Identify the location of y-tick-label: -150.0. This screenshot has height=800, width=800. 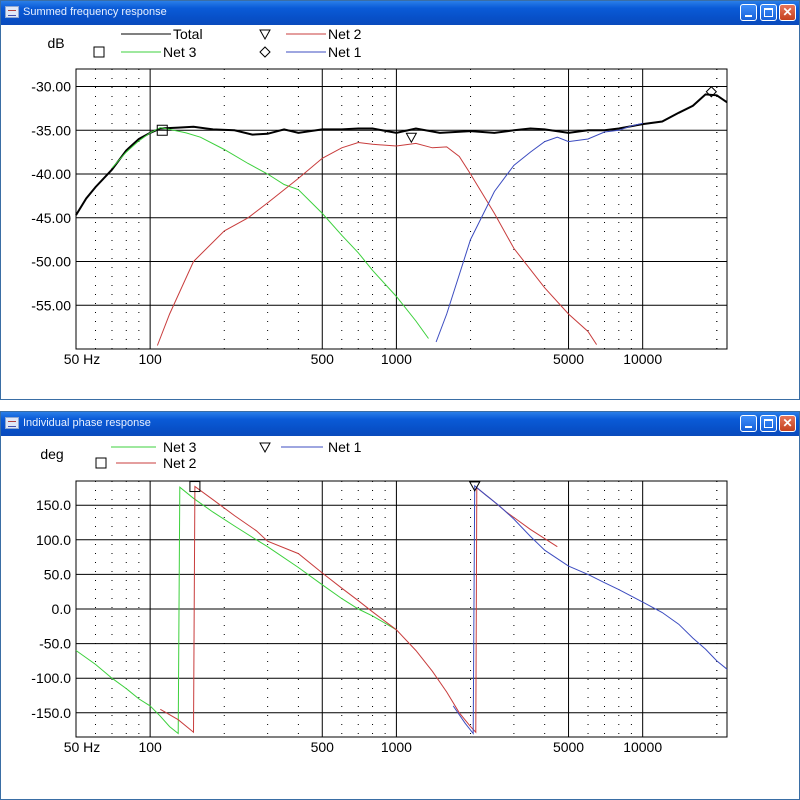
(51, 713).